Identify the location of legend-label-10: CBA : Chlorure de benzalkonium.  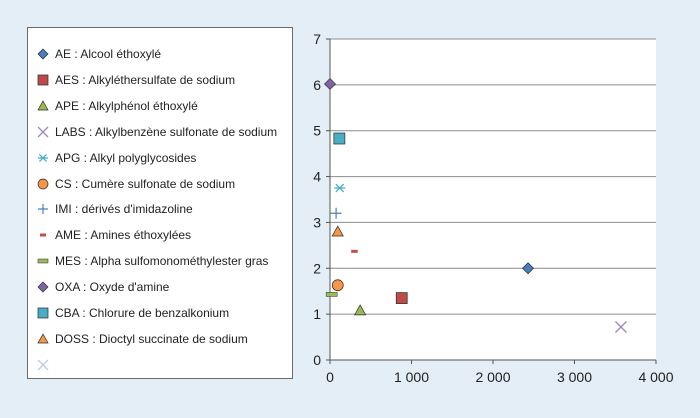
(142, 313).